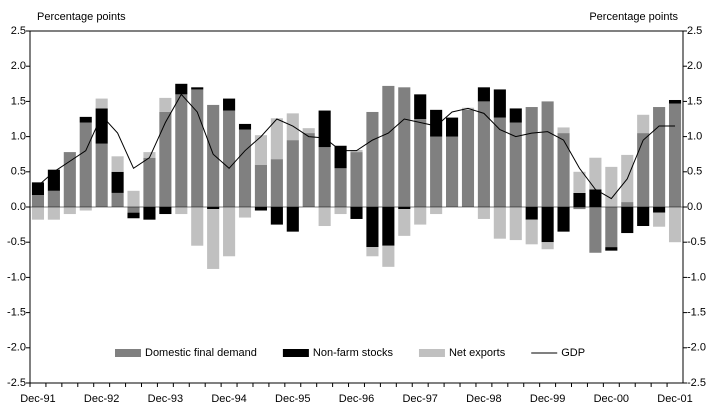 This screenshot has width=717, height=415. Describe the element at coordinates (611, 399) in the screenshot. I see `x-tick-label: Dec-00` at that location.